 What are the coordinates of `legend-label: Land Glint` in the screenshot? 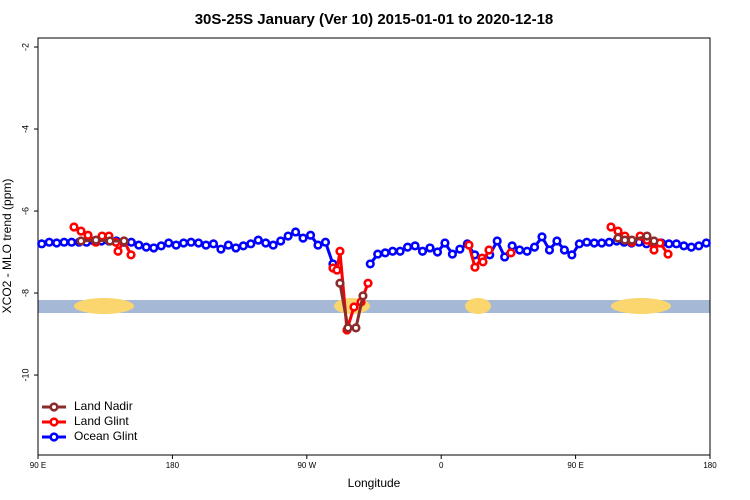 It's located at (101, 421).